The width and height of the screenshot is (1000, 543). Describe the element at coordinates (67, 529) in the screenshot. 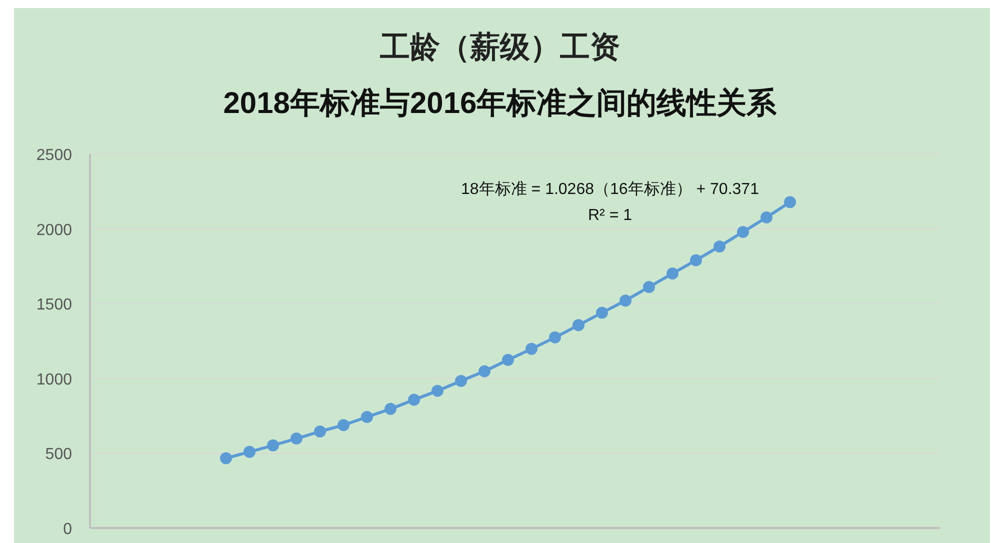

I see `y-tick-label: 0` at that location.